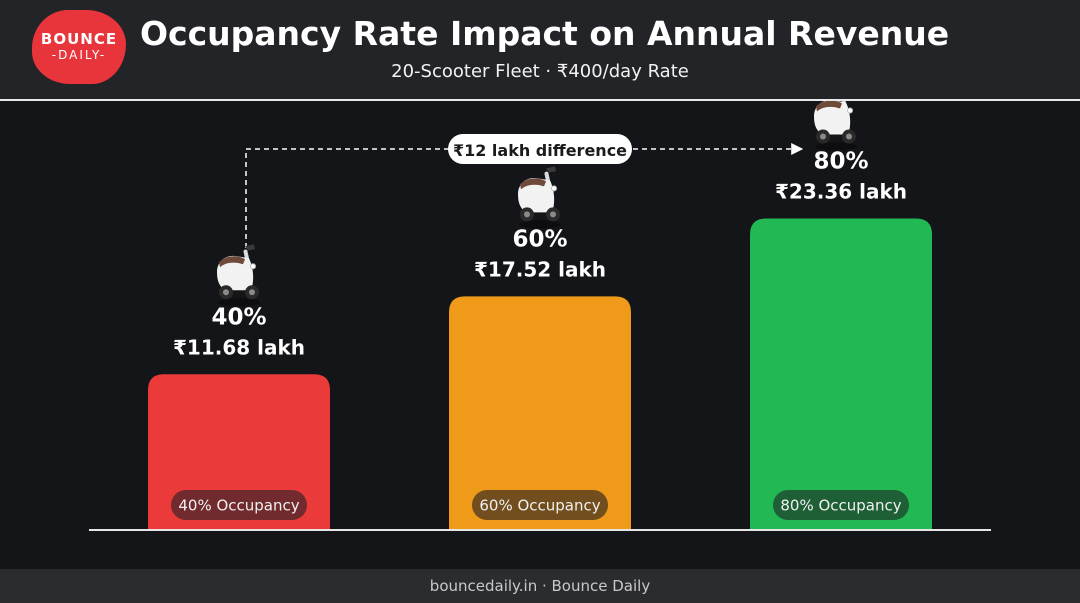 The image size is (1080, 603). I want to click on bounce-daily-logo: BOUNCE -DAILY-, so click(79, 47).